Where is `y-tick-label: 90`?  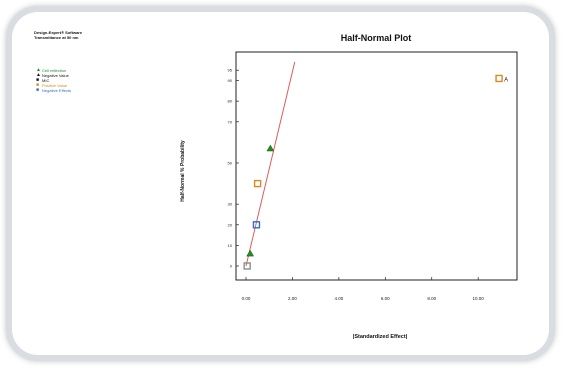 y-tick-label: 90 is located at coordinates (230, 80).